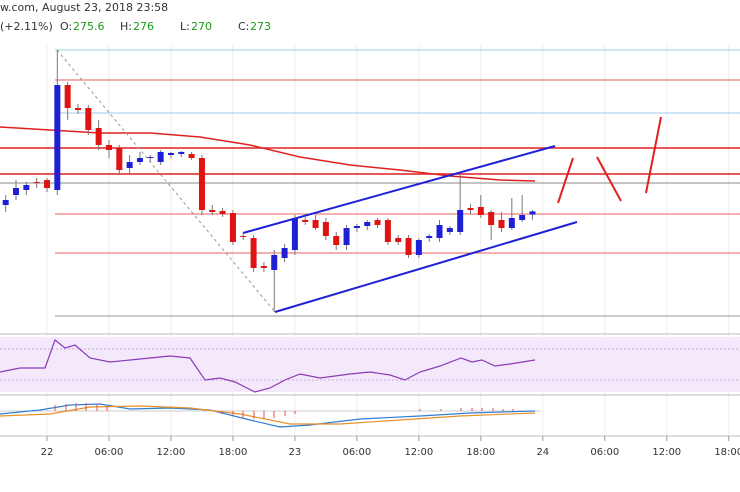 This screenshot has height=492, width=740. Describe the element at coordinates (185, 26) in the screenshot. I see `ohlc-label: L:` at that location.